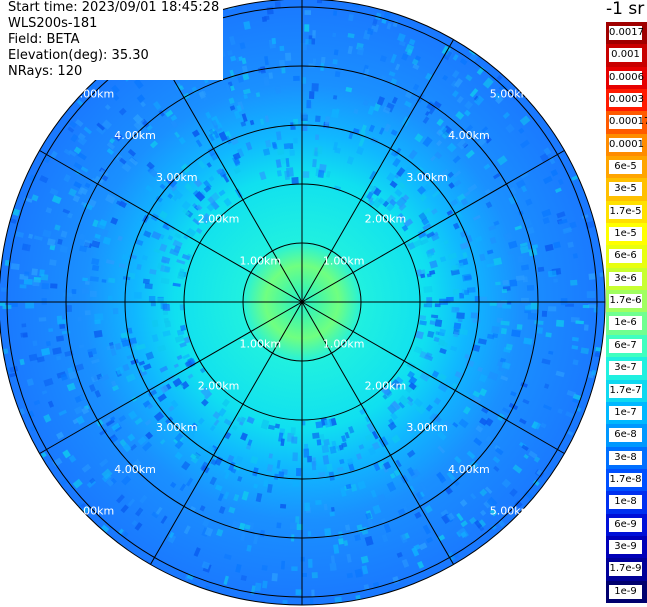  Describe the element at coordinates (626, 390) in the screenshot. I see `colorbar-cell: 1.7e-7` at that location.